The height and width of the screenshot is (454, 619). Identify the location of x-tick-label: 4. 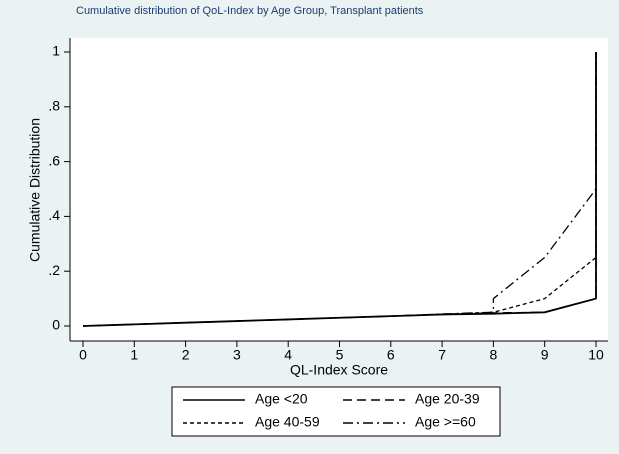
(288, 355).